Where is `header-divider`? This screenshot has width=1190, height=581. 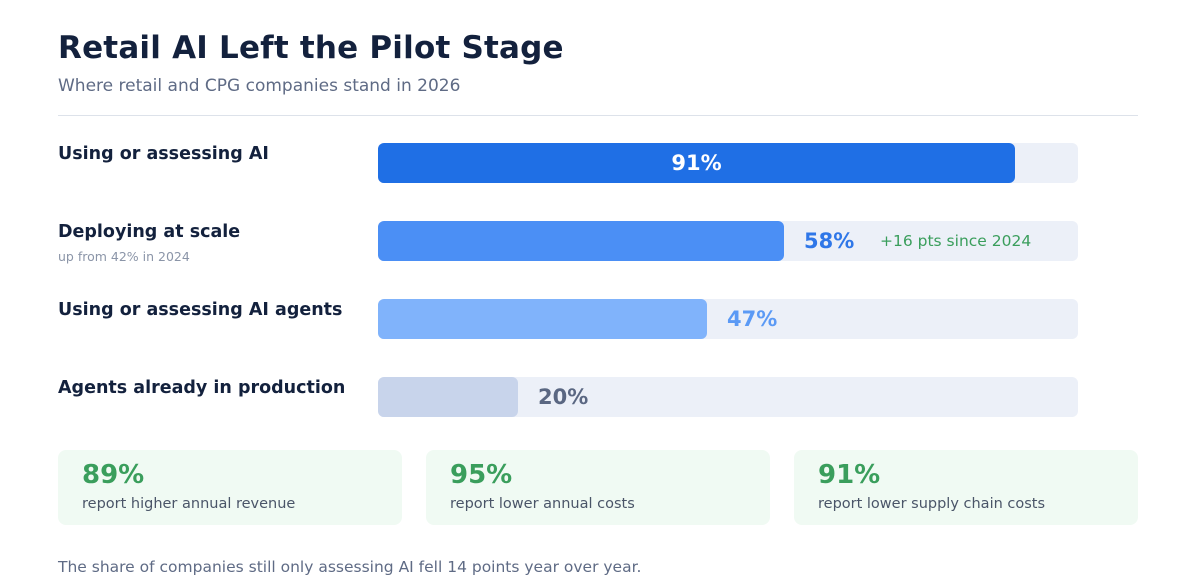
header-divider is located at coordinates (598, 115).